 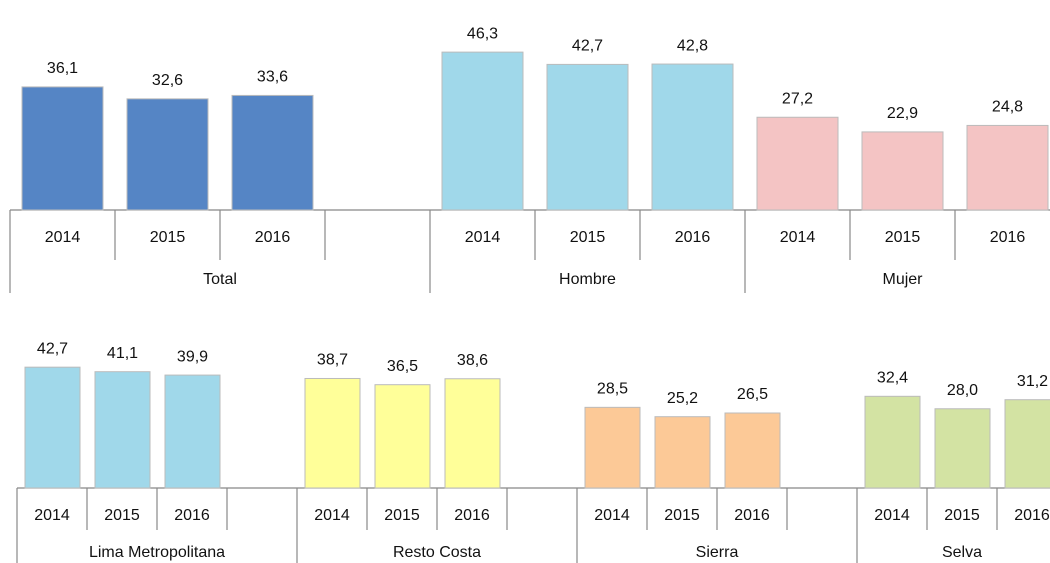 What do you see at coordinates (587, 279) in the screenshot?
I see `group-label: Hombre` at bounding box center [587, 279].